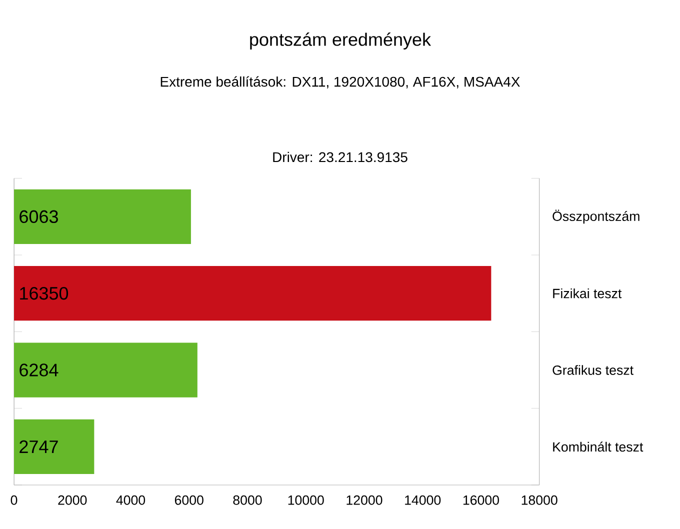 The width and height of the screenshot is (680, 529). What do you see at coordinates (423, 500) in the screenshot?
I see `x-tick-label: 14000` at bounding box center [423, 500].